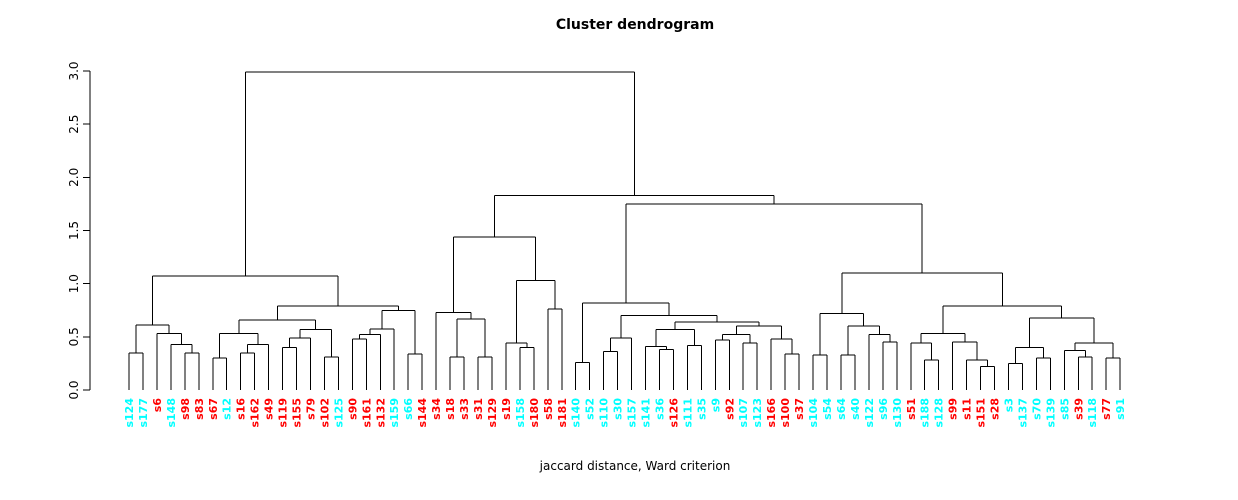 The width and height of the screenshot is (1238, 500). I want to click on leaf-label: s36, so click(659, 409).